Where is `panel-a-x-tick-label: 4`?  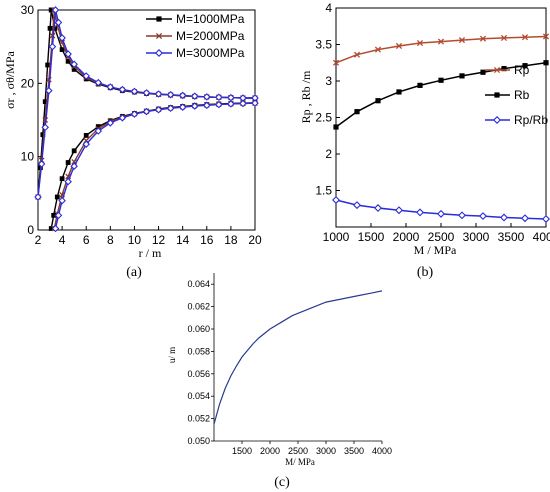
panel-a-x-tick-label: 4 is located at coordinates (62, 240).